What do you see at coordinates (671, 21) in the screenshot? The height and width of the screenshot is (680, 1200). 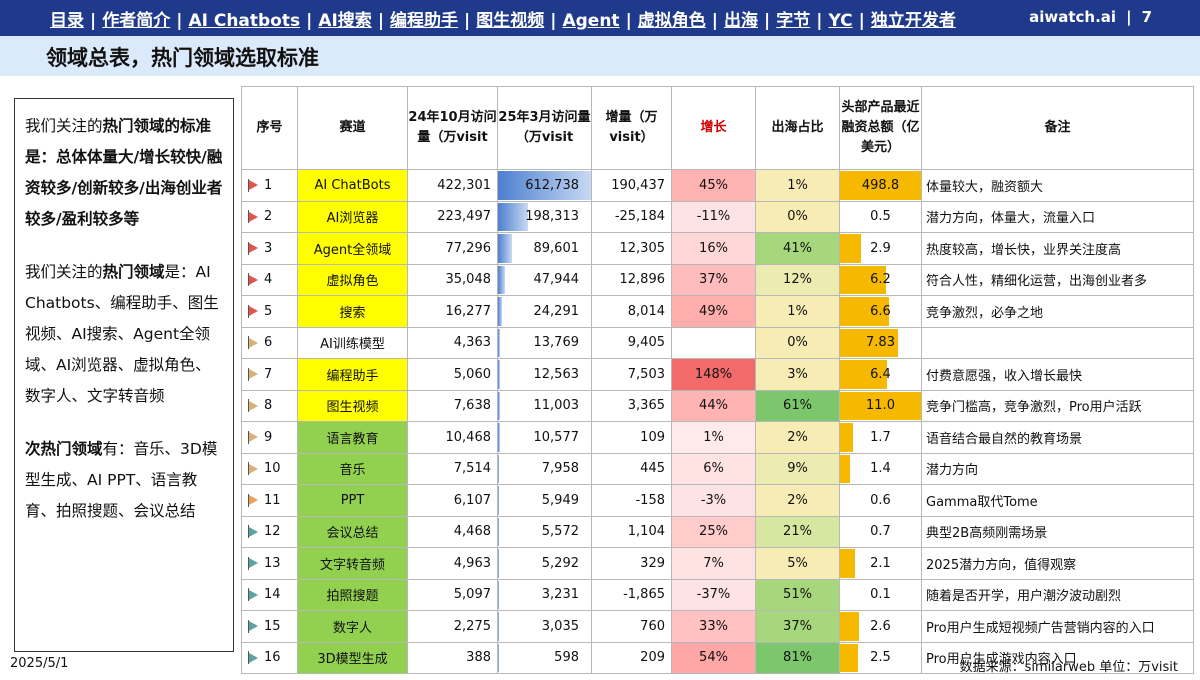 I see `nav-link-virtual-character: 虚拟角色` at bounding box center [671, 21].